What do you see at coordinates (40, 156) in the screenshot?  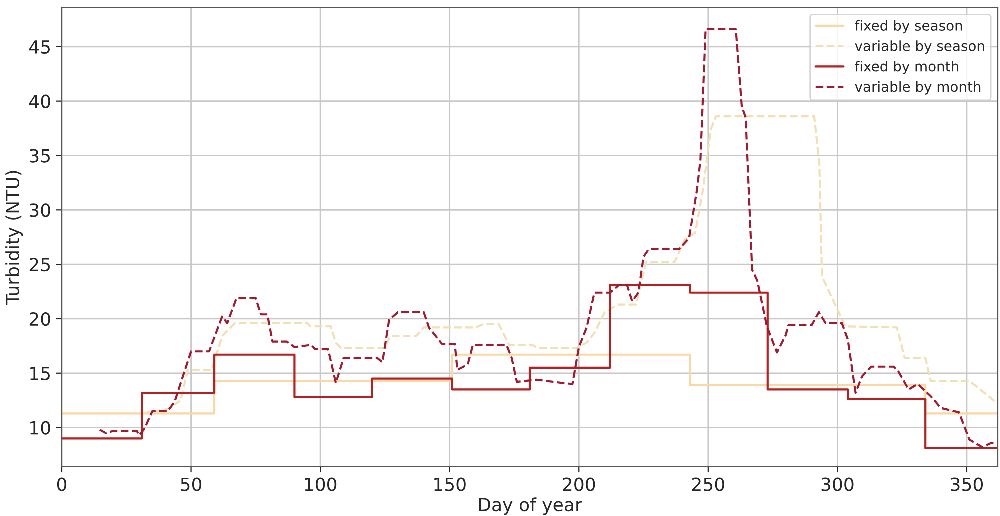 I see `y-tick-label: 35` at bounding box center [40, 156].